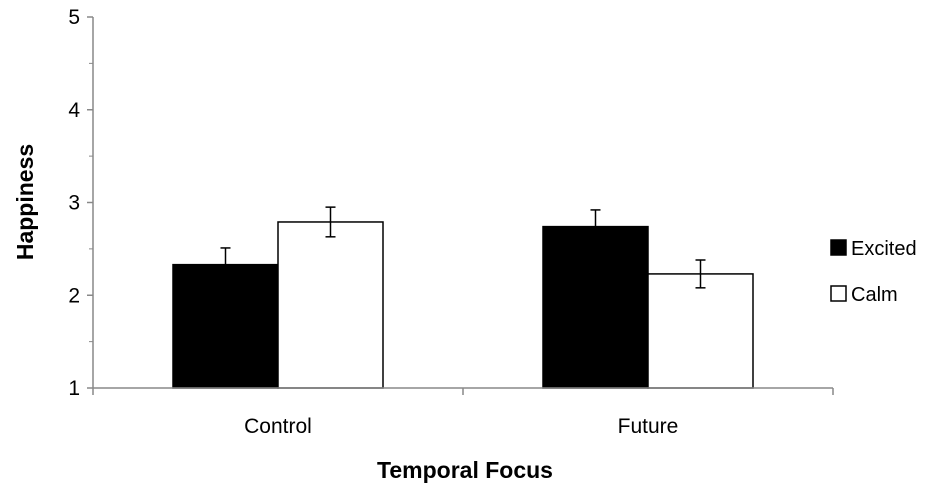 Image resolution: width=931 pixels, height=493 pixels. What do you see at coordinates (74, 295) in the screenshot?
I see `y-tick-label: 2` at bounding box center [74, 295].